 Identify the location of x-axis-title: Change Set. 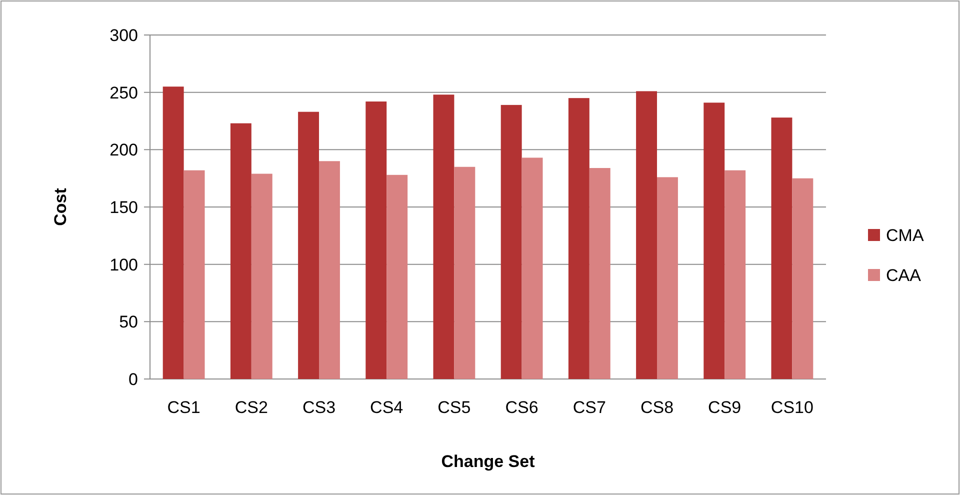
(488, 461).